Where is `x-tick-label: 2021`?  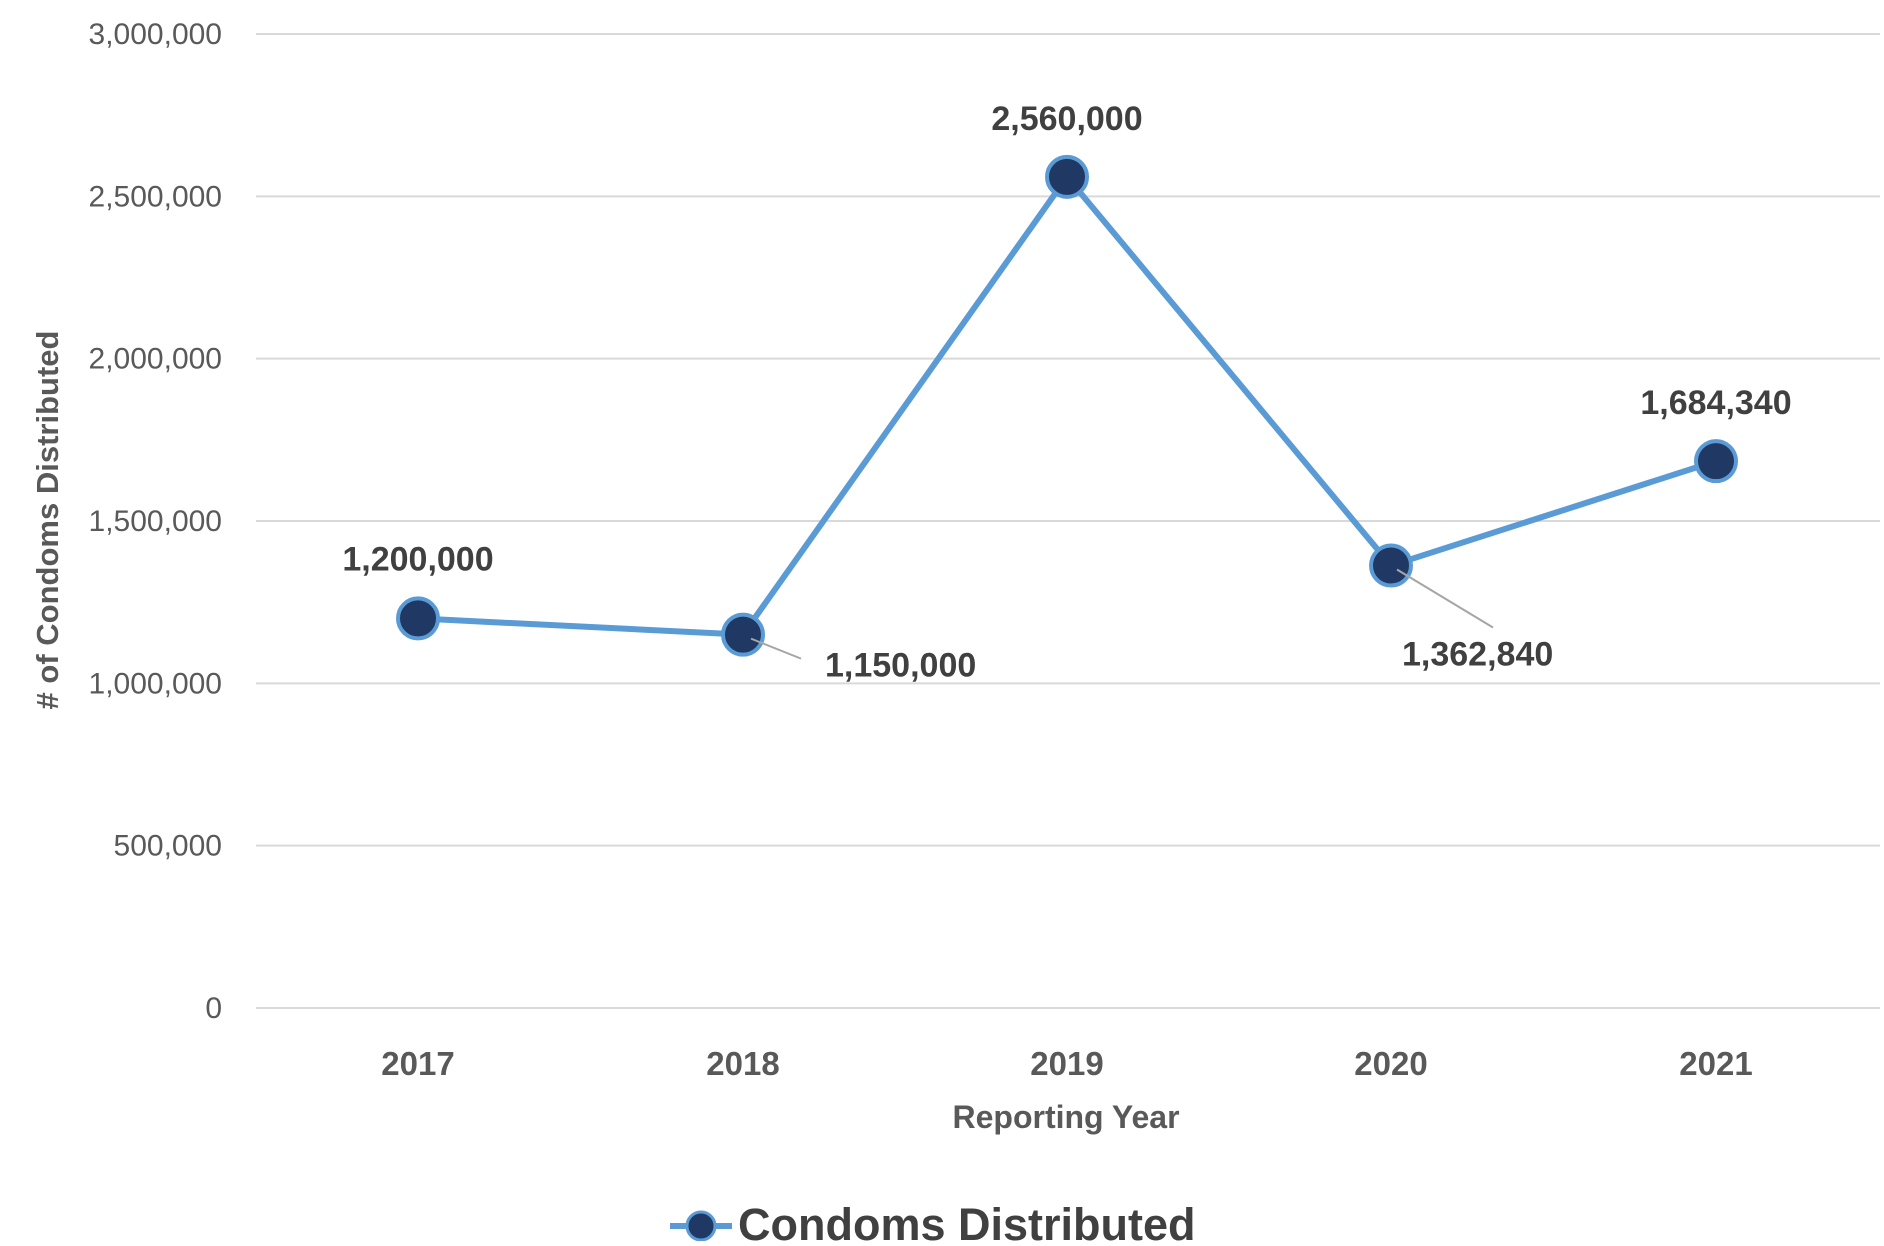
x-tick-label: 2021 is located at coordinates (1715, 1063).